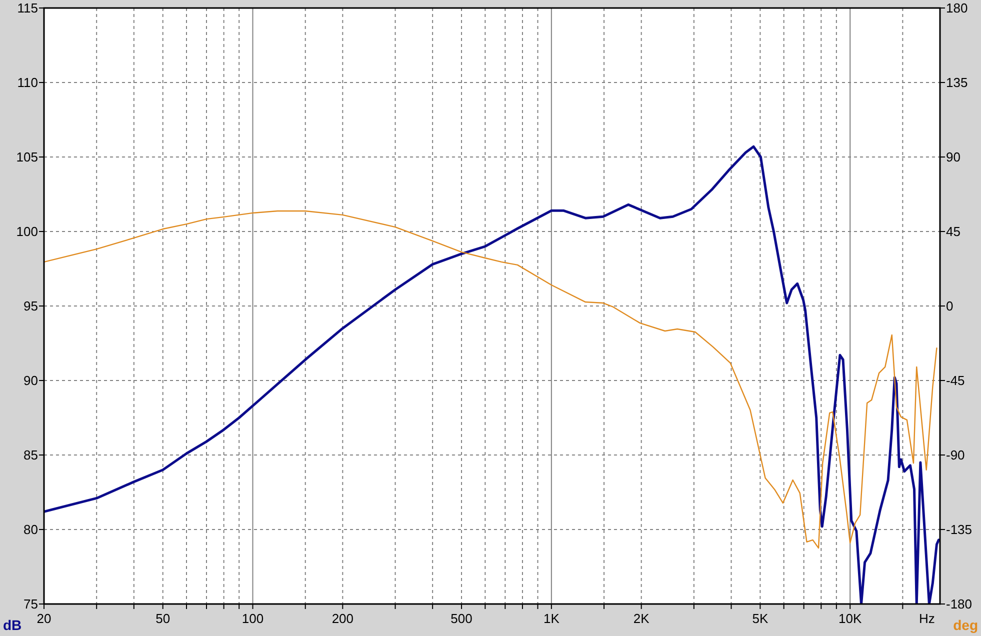 Image resolution: width=981 pixels, height=636 pixels. What do you see at coordinates (163, 618) in the screenshot?
I see `x-tick-label: 50` at bounding box center [163, 618].